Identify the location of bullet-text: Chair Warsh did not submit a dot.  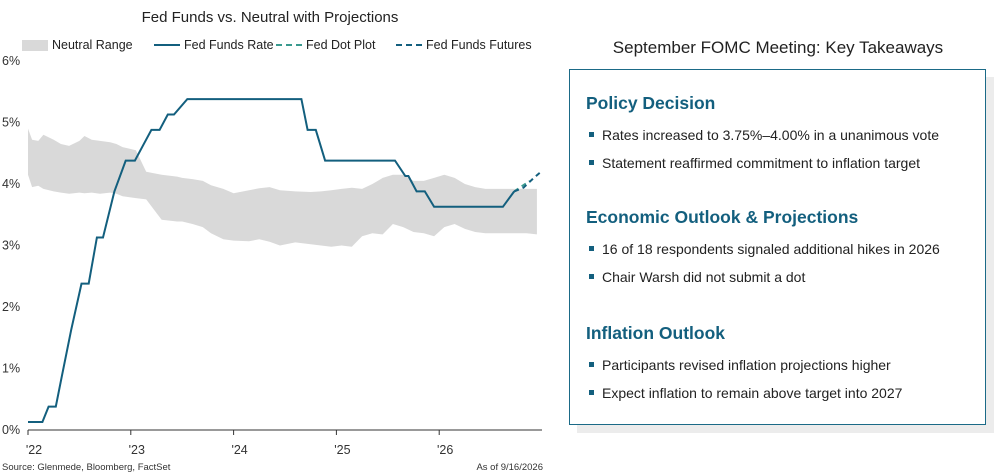
(704, 277).